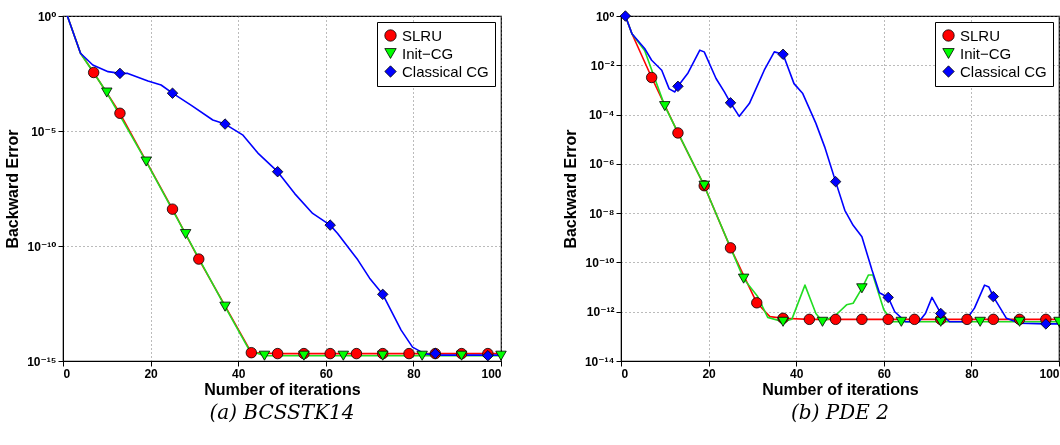 This screenshot has width=1060, height=445. Describe the element at coordinates (602, 213) in the screenshot. I see `y-tick-label: 10⁻⁸` at that location.